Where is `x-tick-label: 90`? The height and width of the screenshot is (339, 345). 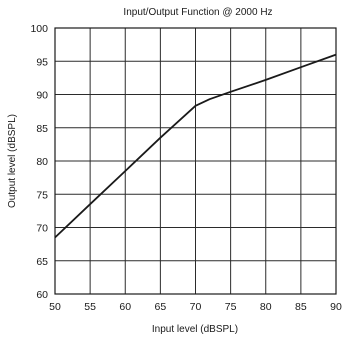
x-tick-label: 90 is located at coordinates (336, 307).